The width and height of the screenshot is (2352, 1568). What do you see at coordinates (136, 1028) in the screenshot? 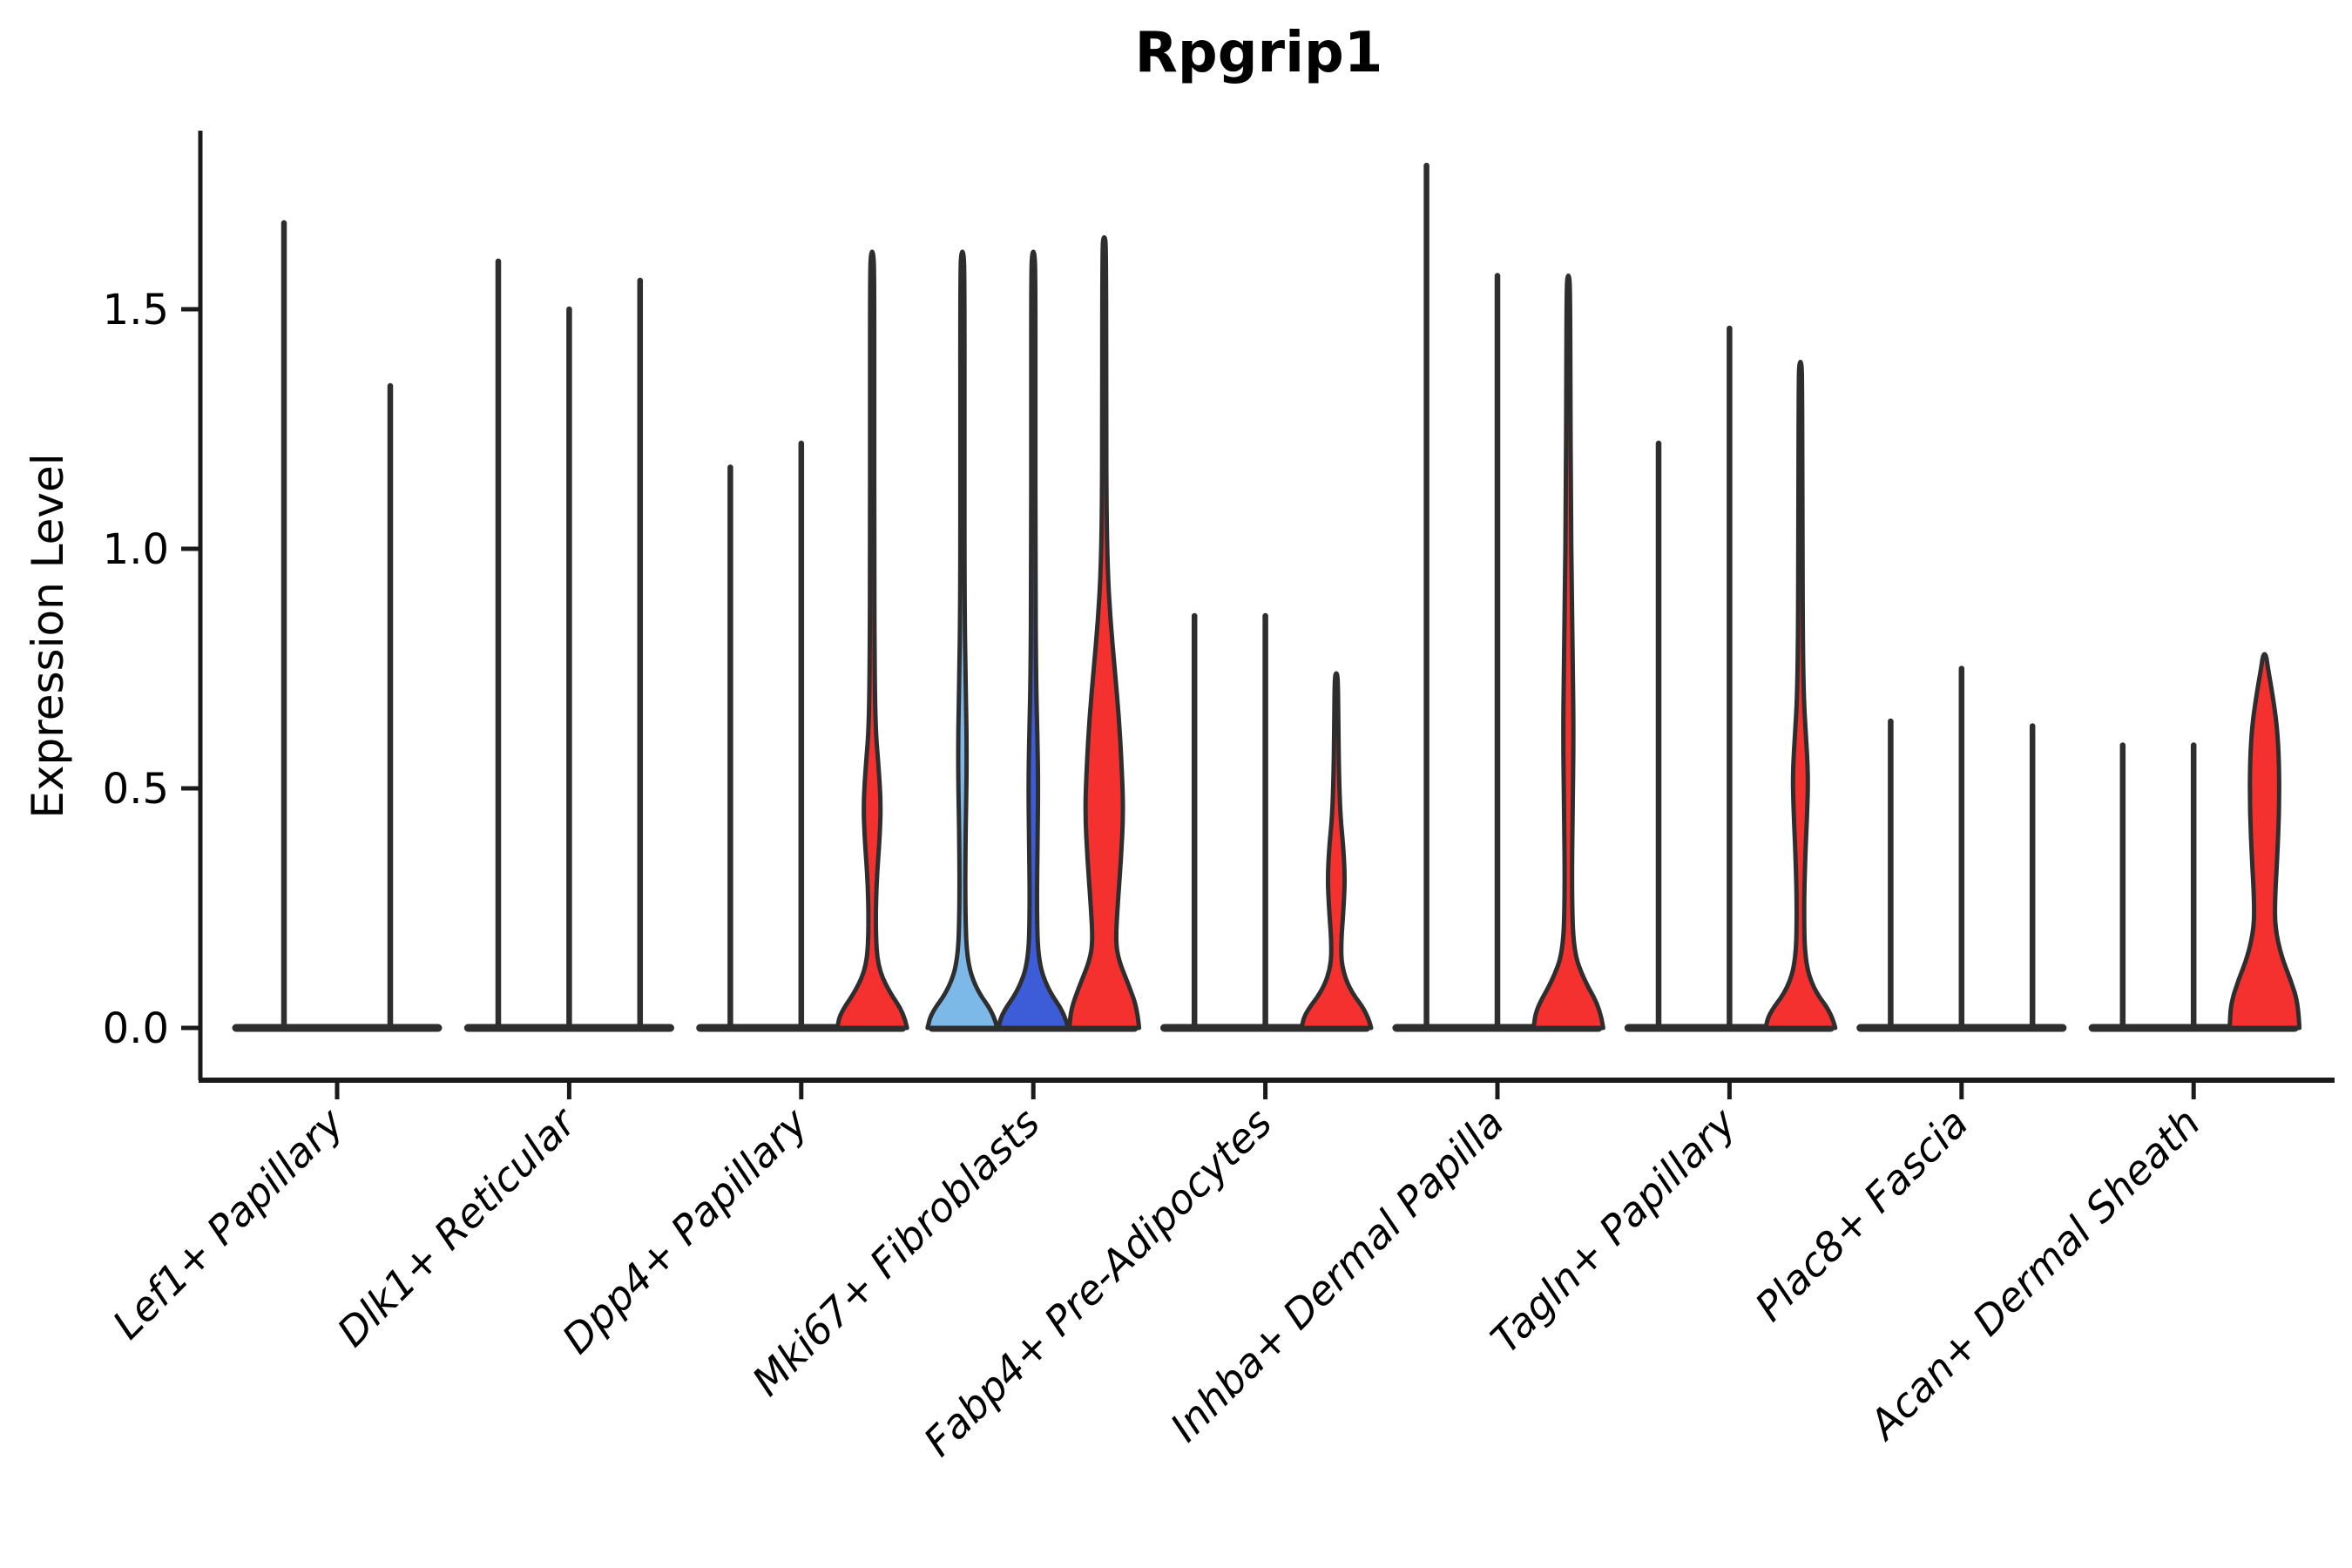
I see `y-tick-label: 0.0` at bounding box center [136, 1028].